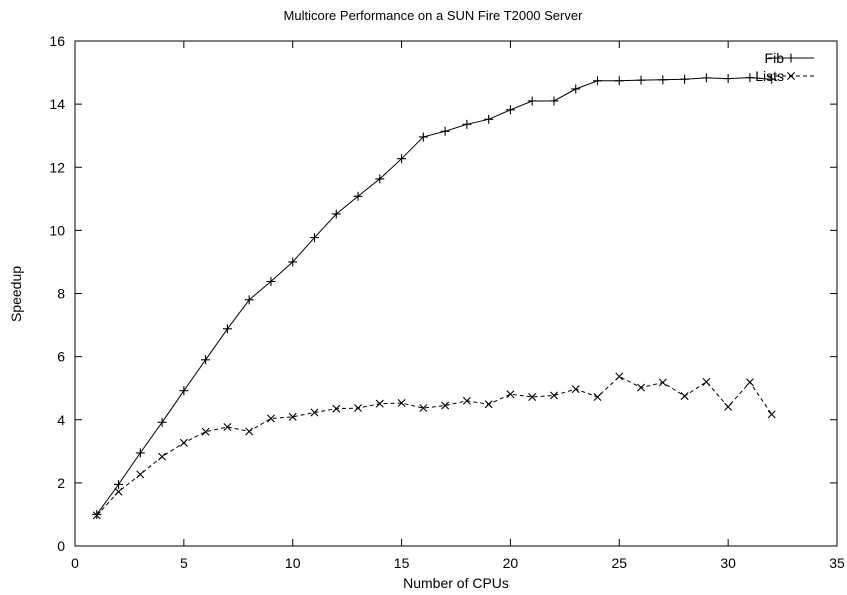  Describe the element at coordinates (61, 357) in the screenshot. I see `y-tick-label: 6` at that location.